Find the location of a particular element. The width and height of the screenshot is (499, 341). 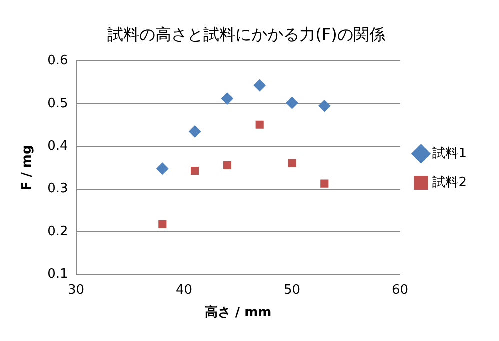

y-tick-label: 0.6 is located at coordinates (58, 61).